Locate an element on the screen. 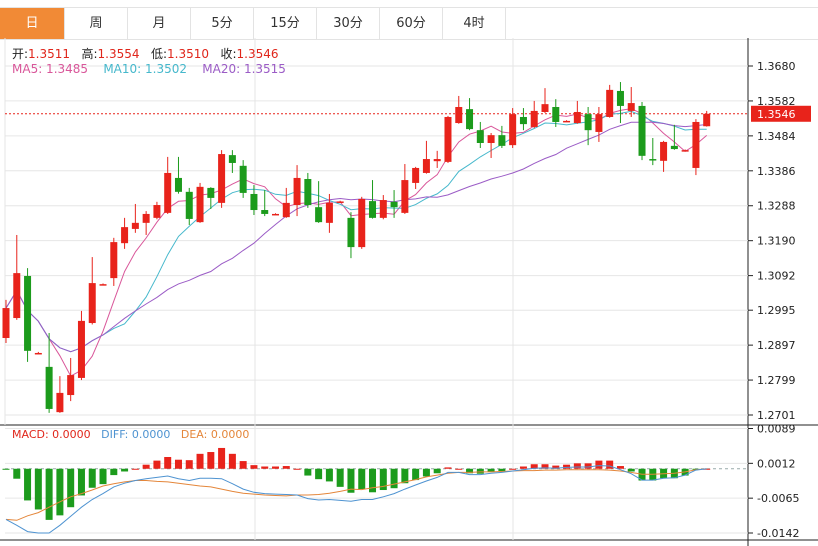 The height and width of the screenshot is (546, 818). tab-15min: 15分 is located at coordinates (285, 23).